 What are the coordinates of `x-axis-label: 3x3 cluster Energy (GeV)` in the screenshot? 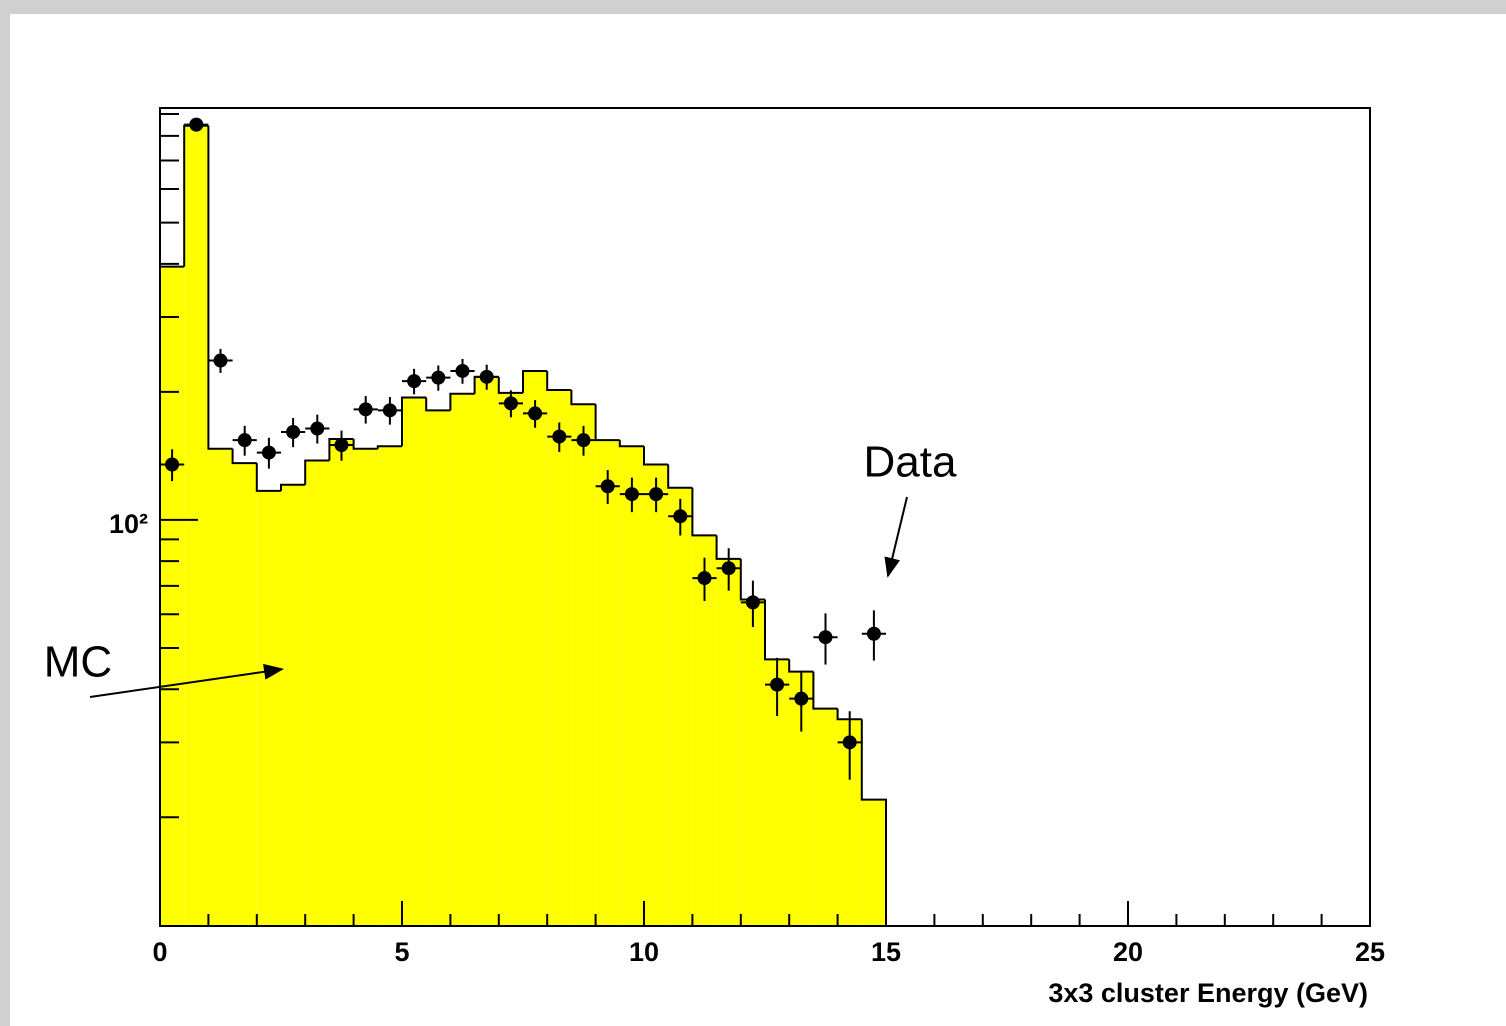 It's located at (1208, 993).